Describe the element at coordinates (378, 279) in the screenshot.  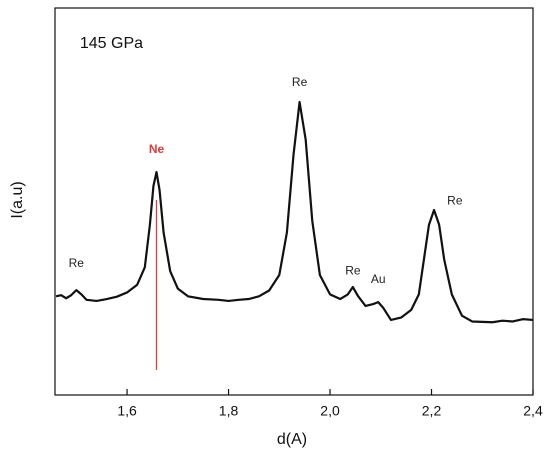
I see `peak-label: Au` at that location.